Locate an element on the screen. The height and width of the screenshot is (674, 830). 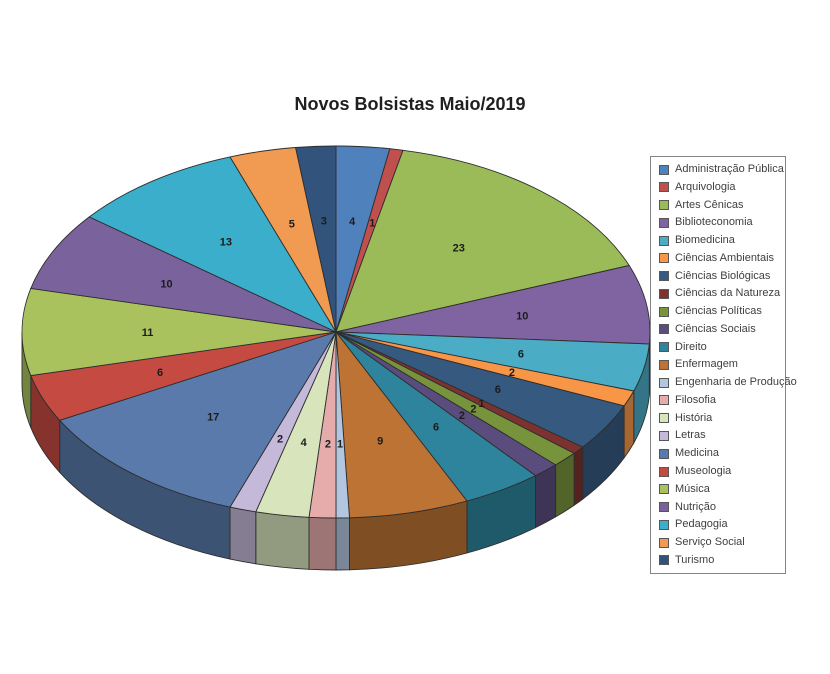
legend-item-label: Ciências Políticas is located at coordinates (718, 311).